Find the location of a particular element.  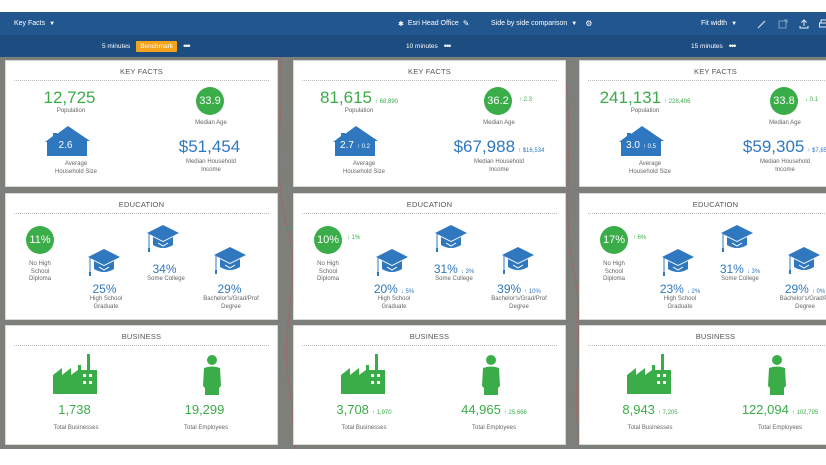

businesses-stat: 3,708 ↑ 1,970 Total Businesses is located at coordinates (364, 417).